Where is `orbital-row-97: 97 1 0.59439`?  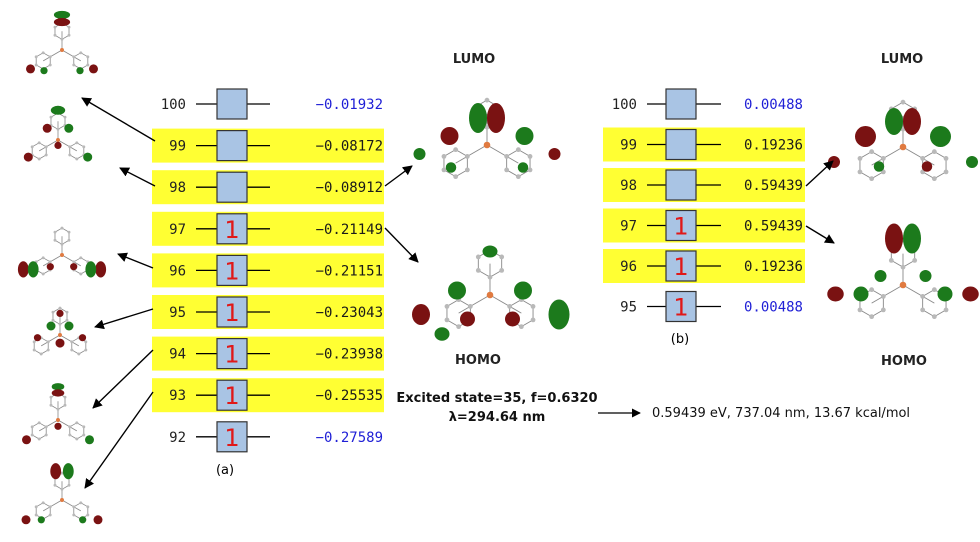
orbital-row-97: 97 1 0.59439 is located at coordinates (704, 225).